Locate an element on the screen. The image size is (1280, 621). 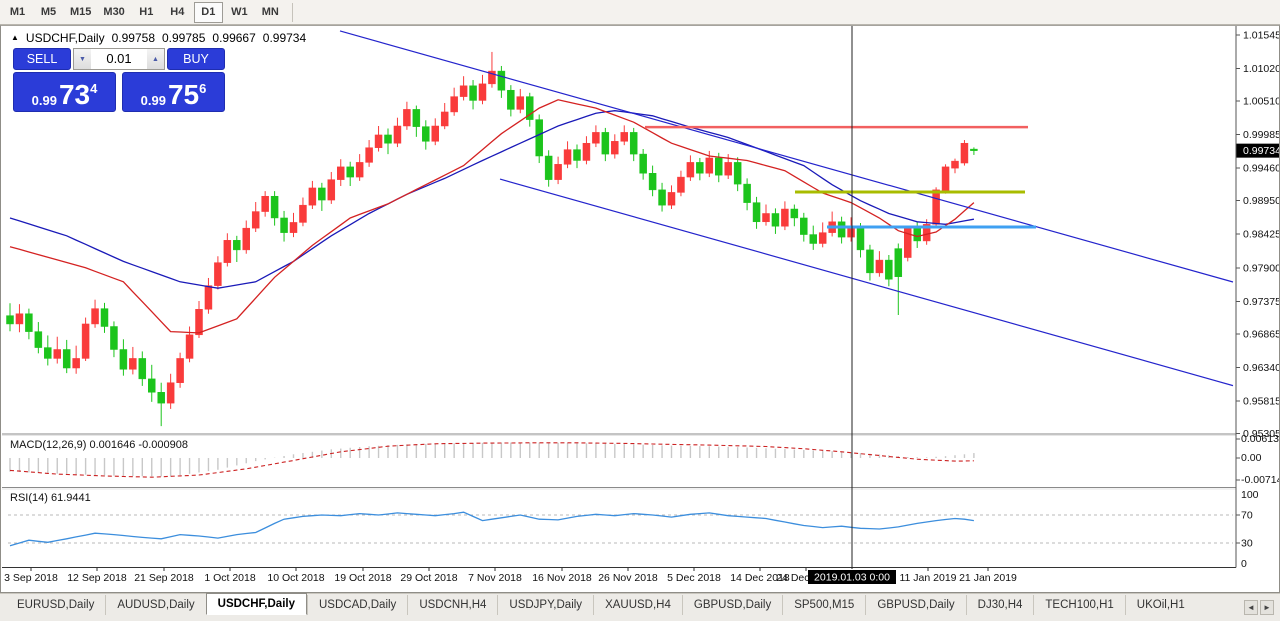
timeframe-toolbar: M1 M5 M15 M30 H1 H4 D1 W1 MN is located at coordinates (640, 12).